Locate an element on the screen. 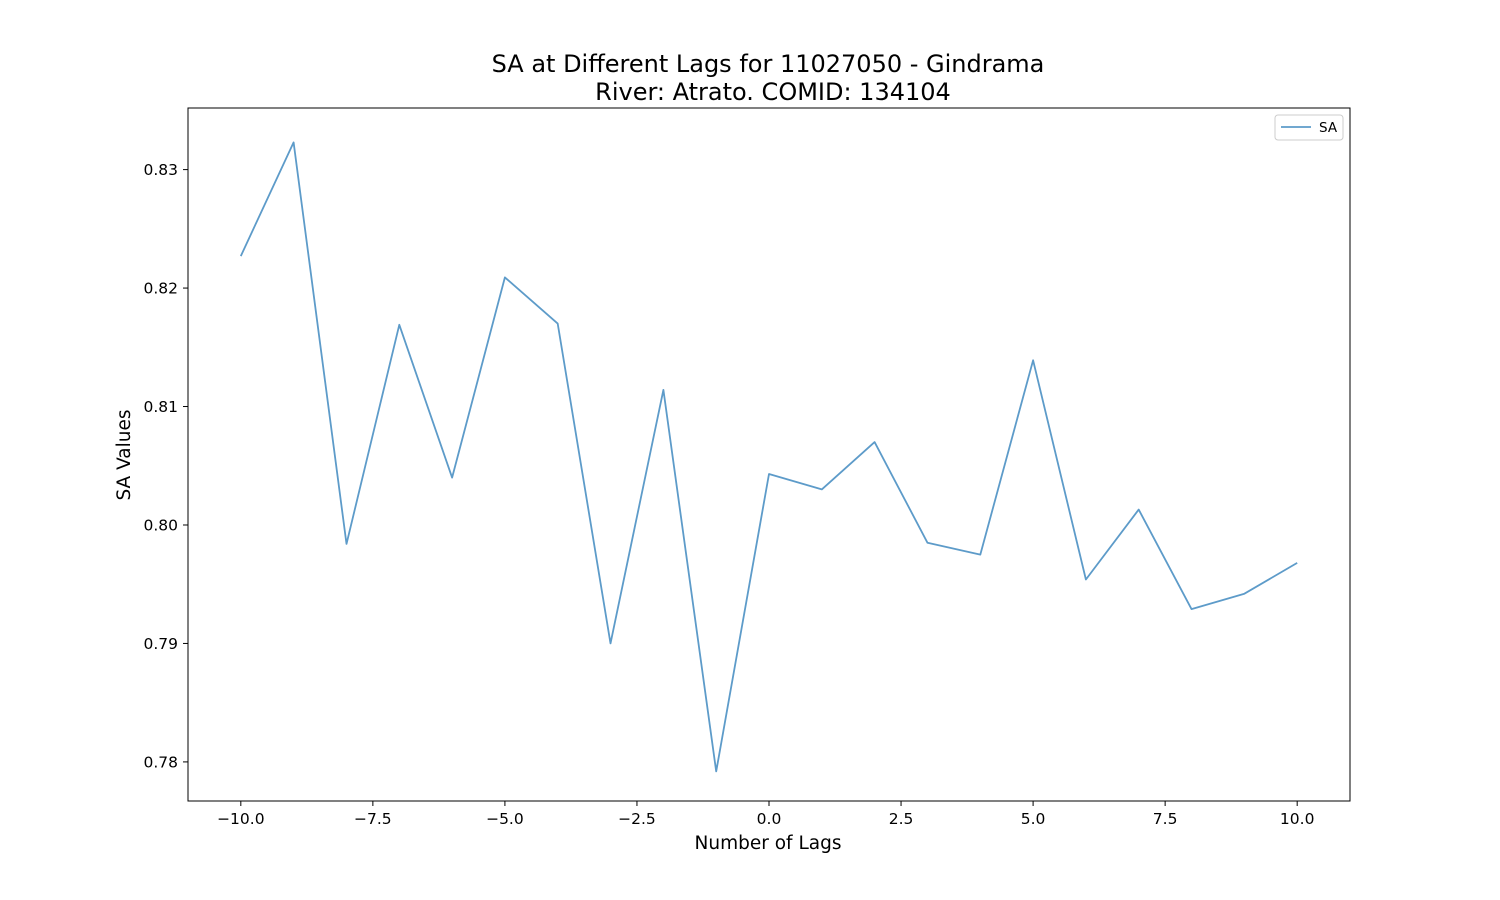  y-tick-label: 0.83 is located at coordinates (160, 170).